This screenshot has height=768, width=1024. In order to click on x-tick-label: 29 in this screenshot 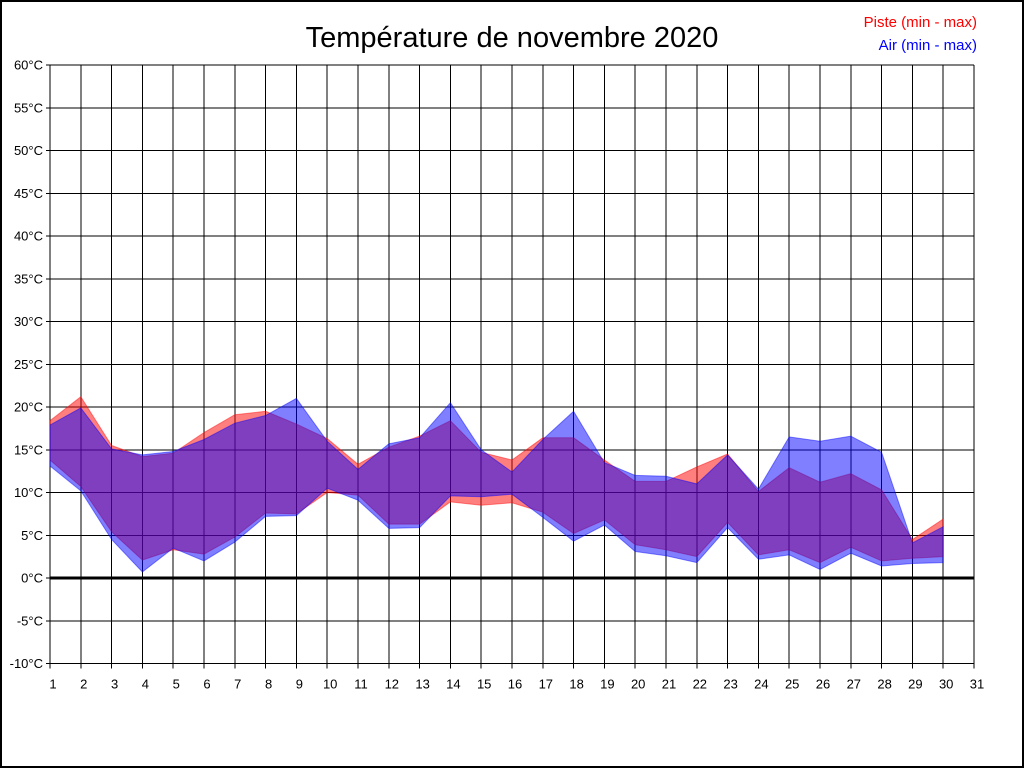, I will do `click(915, 684)`.